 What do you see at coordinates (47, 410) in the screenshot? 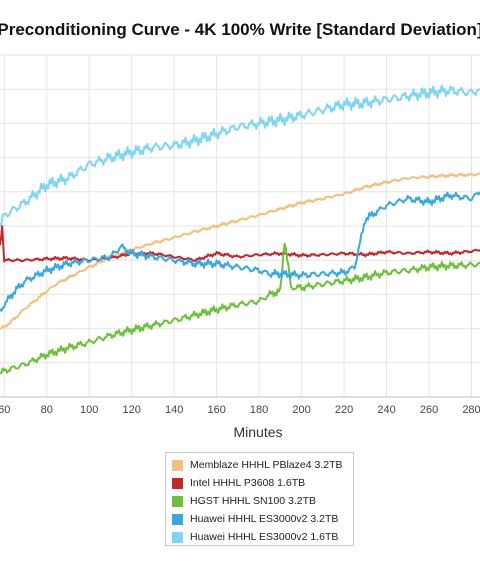
I see `x-tick-label: 80` at bounding box center [47, 410].